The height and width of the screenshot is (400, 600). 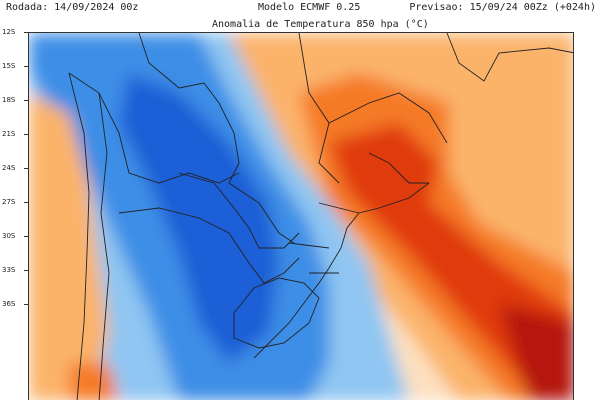 What do you see at coordinates (502, 7) in the screenshot?
I see `forecast-time-label: Previsao: 15/09/24 00Zz (+024h)` at bounding box center [502, 7].